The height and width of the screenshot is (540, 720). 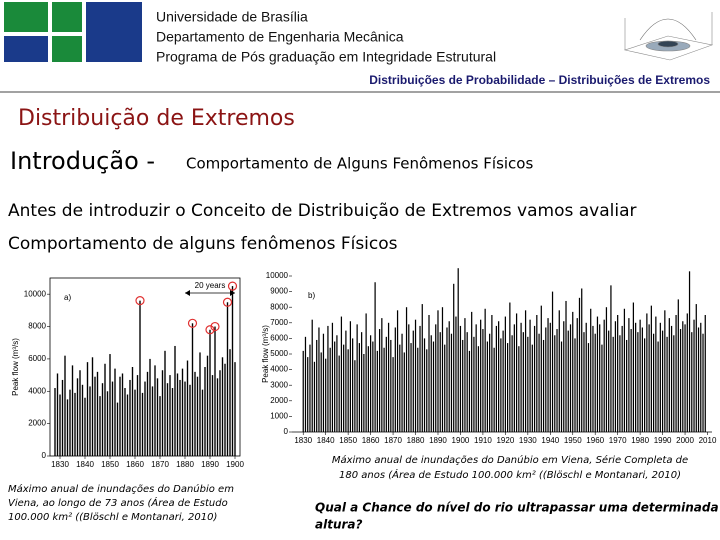 What do you see at coordinates (112, 517) in the screenshot?
I see `caption: 100.000 km² ((Blöschl e Montanari, 2010)` at bounding box center [112, 517].